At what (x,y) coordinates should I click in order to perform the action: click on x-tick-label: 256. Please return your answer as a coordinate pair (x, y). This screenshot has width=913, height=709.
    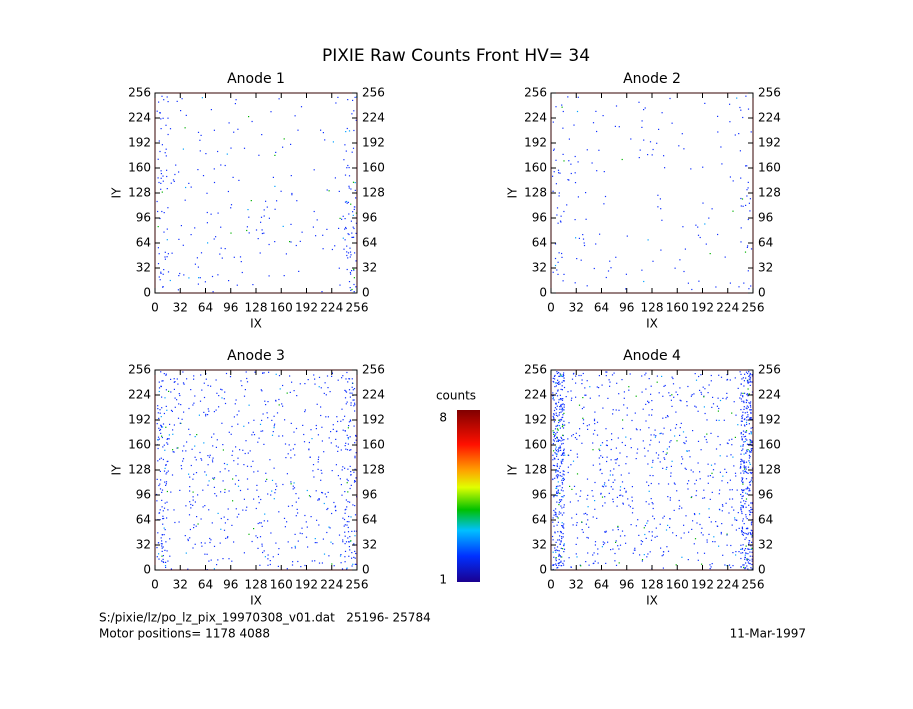
    Looking at the image, I should click on (357, 308).